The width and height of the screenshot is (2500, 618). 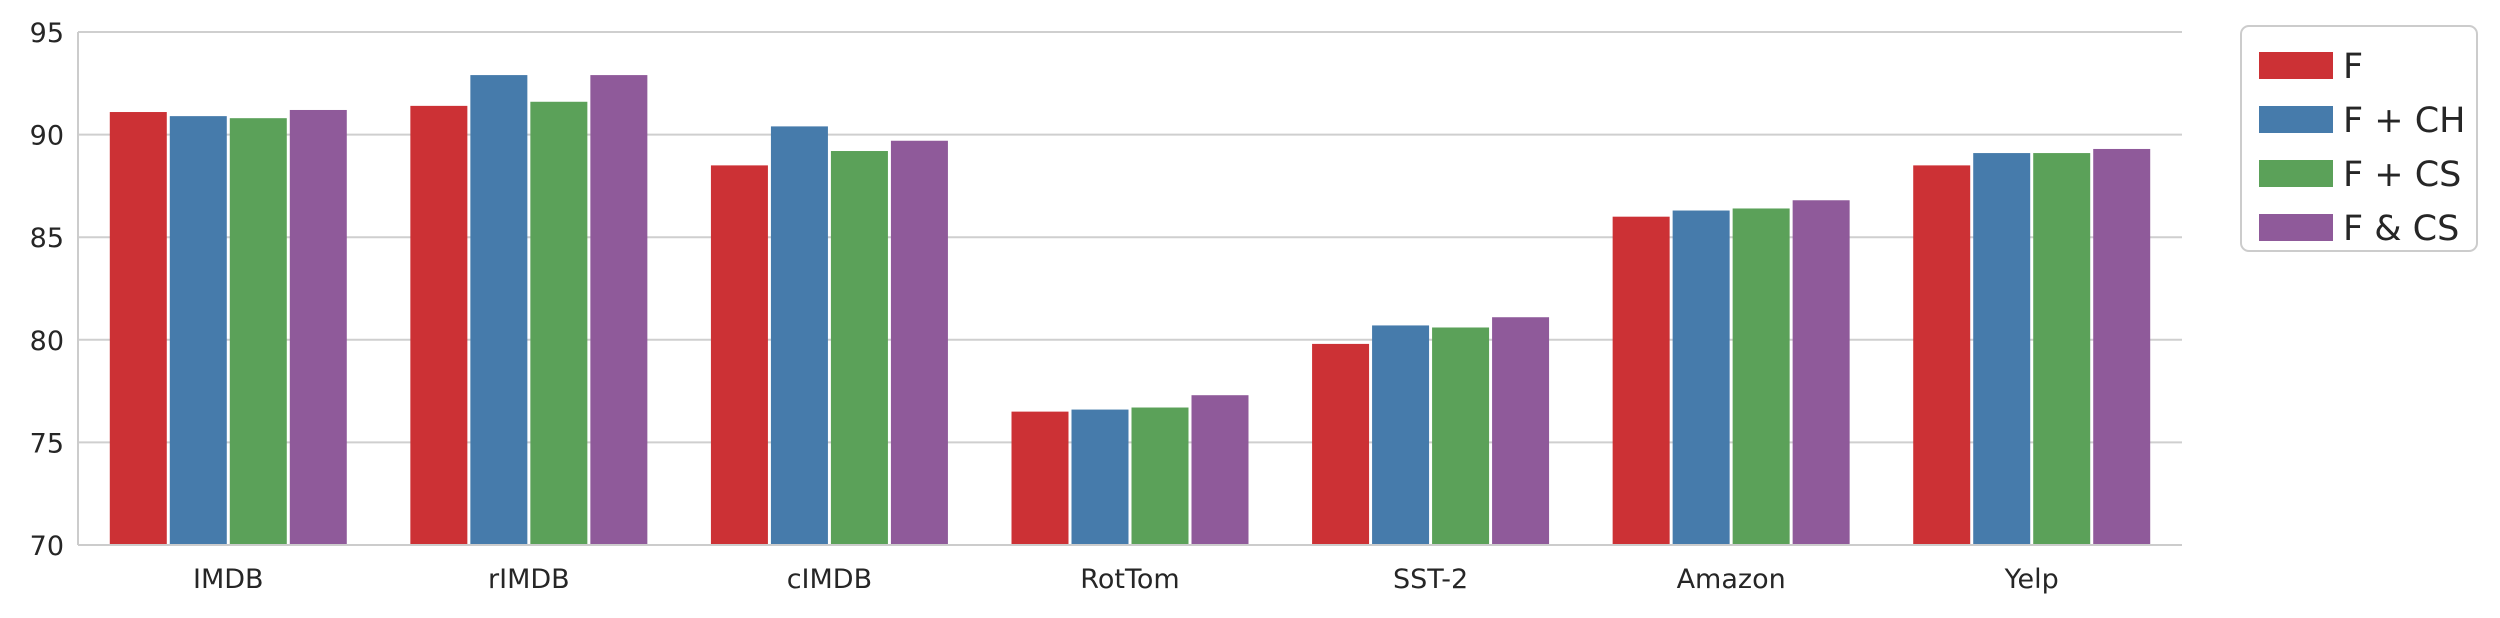 What do you see at coordinates (228, 579) in the screenshot?
I see `x-tick-label: IMDB` at bounding box center [228, 579].